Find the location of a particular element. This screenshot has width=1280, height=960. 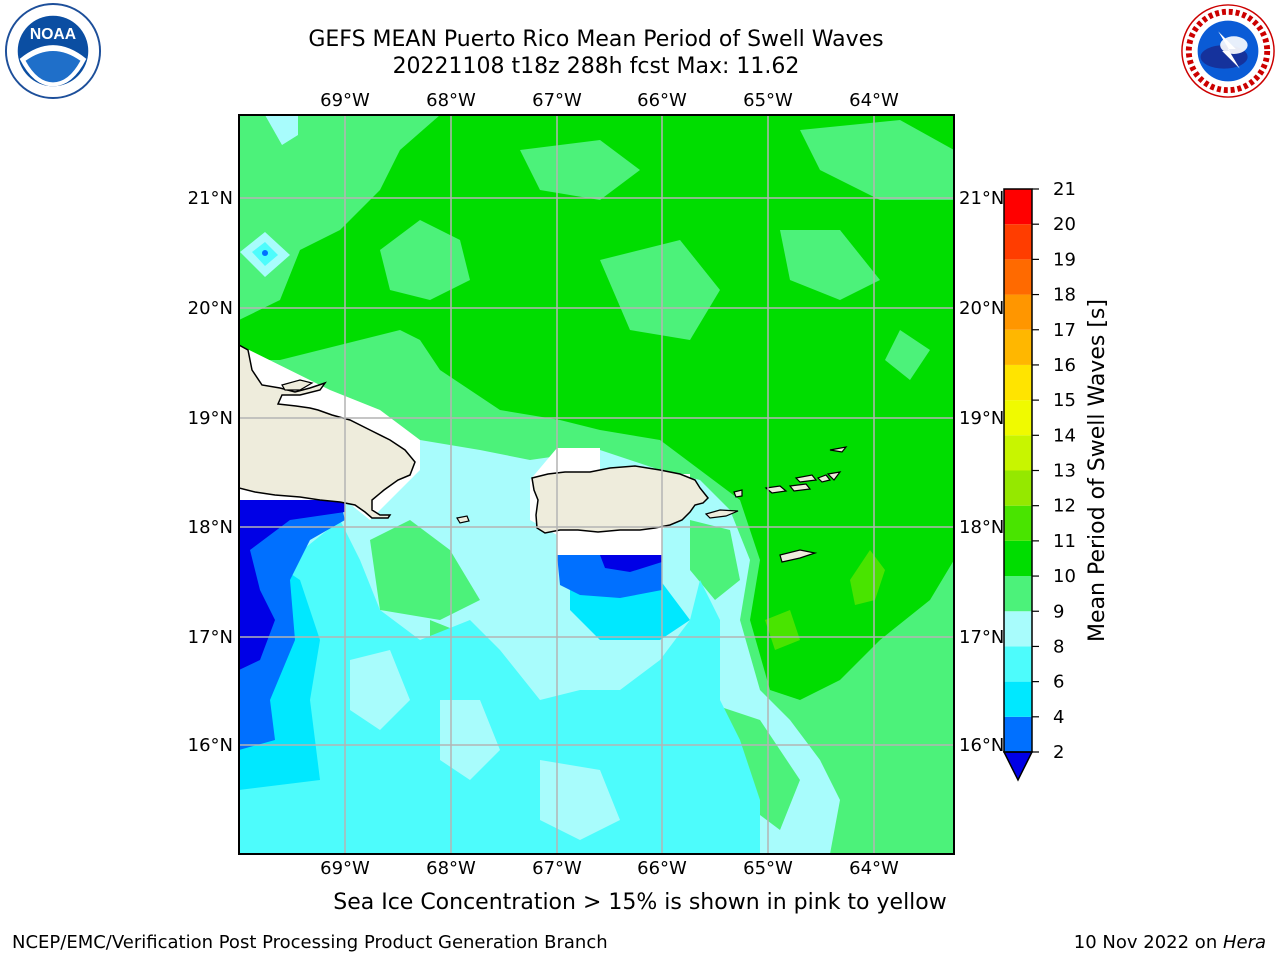

lat-tick-right: 19°N is located at coordinates (981, 418).